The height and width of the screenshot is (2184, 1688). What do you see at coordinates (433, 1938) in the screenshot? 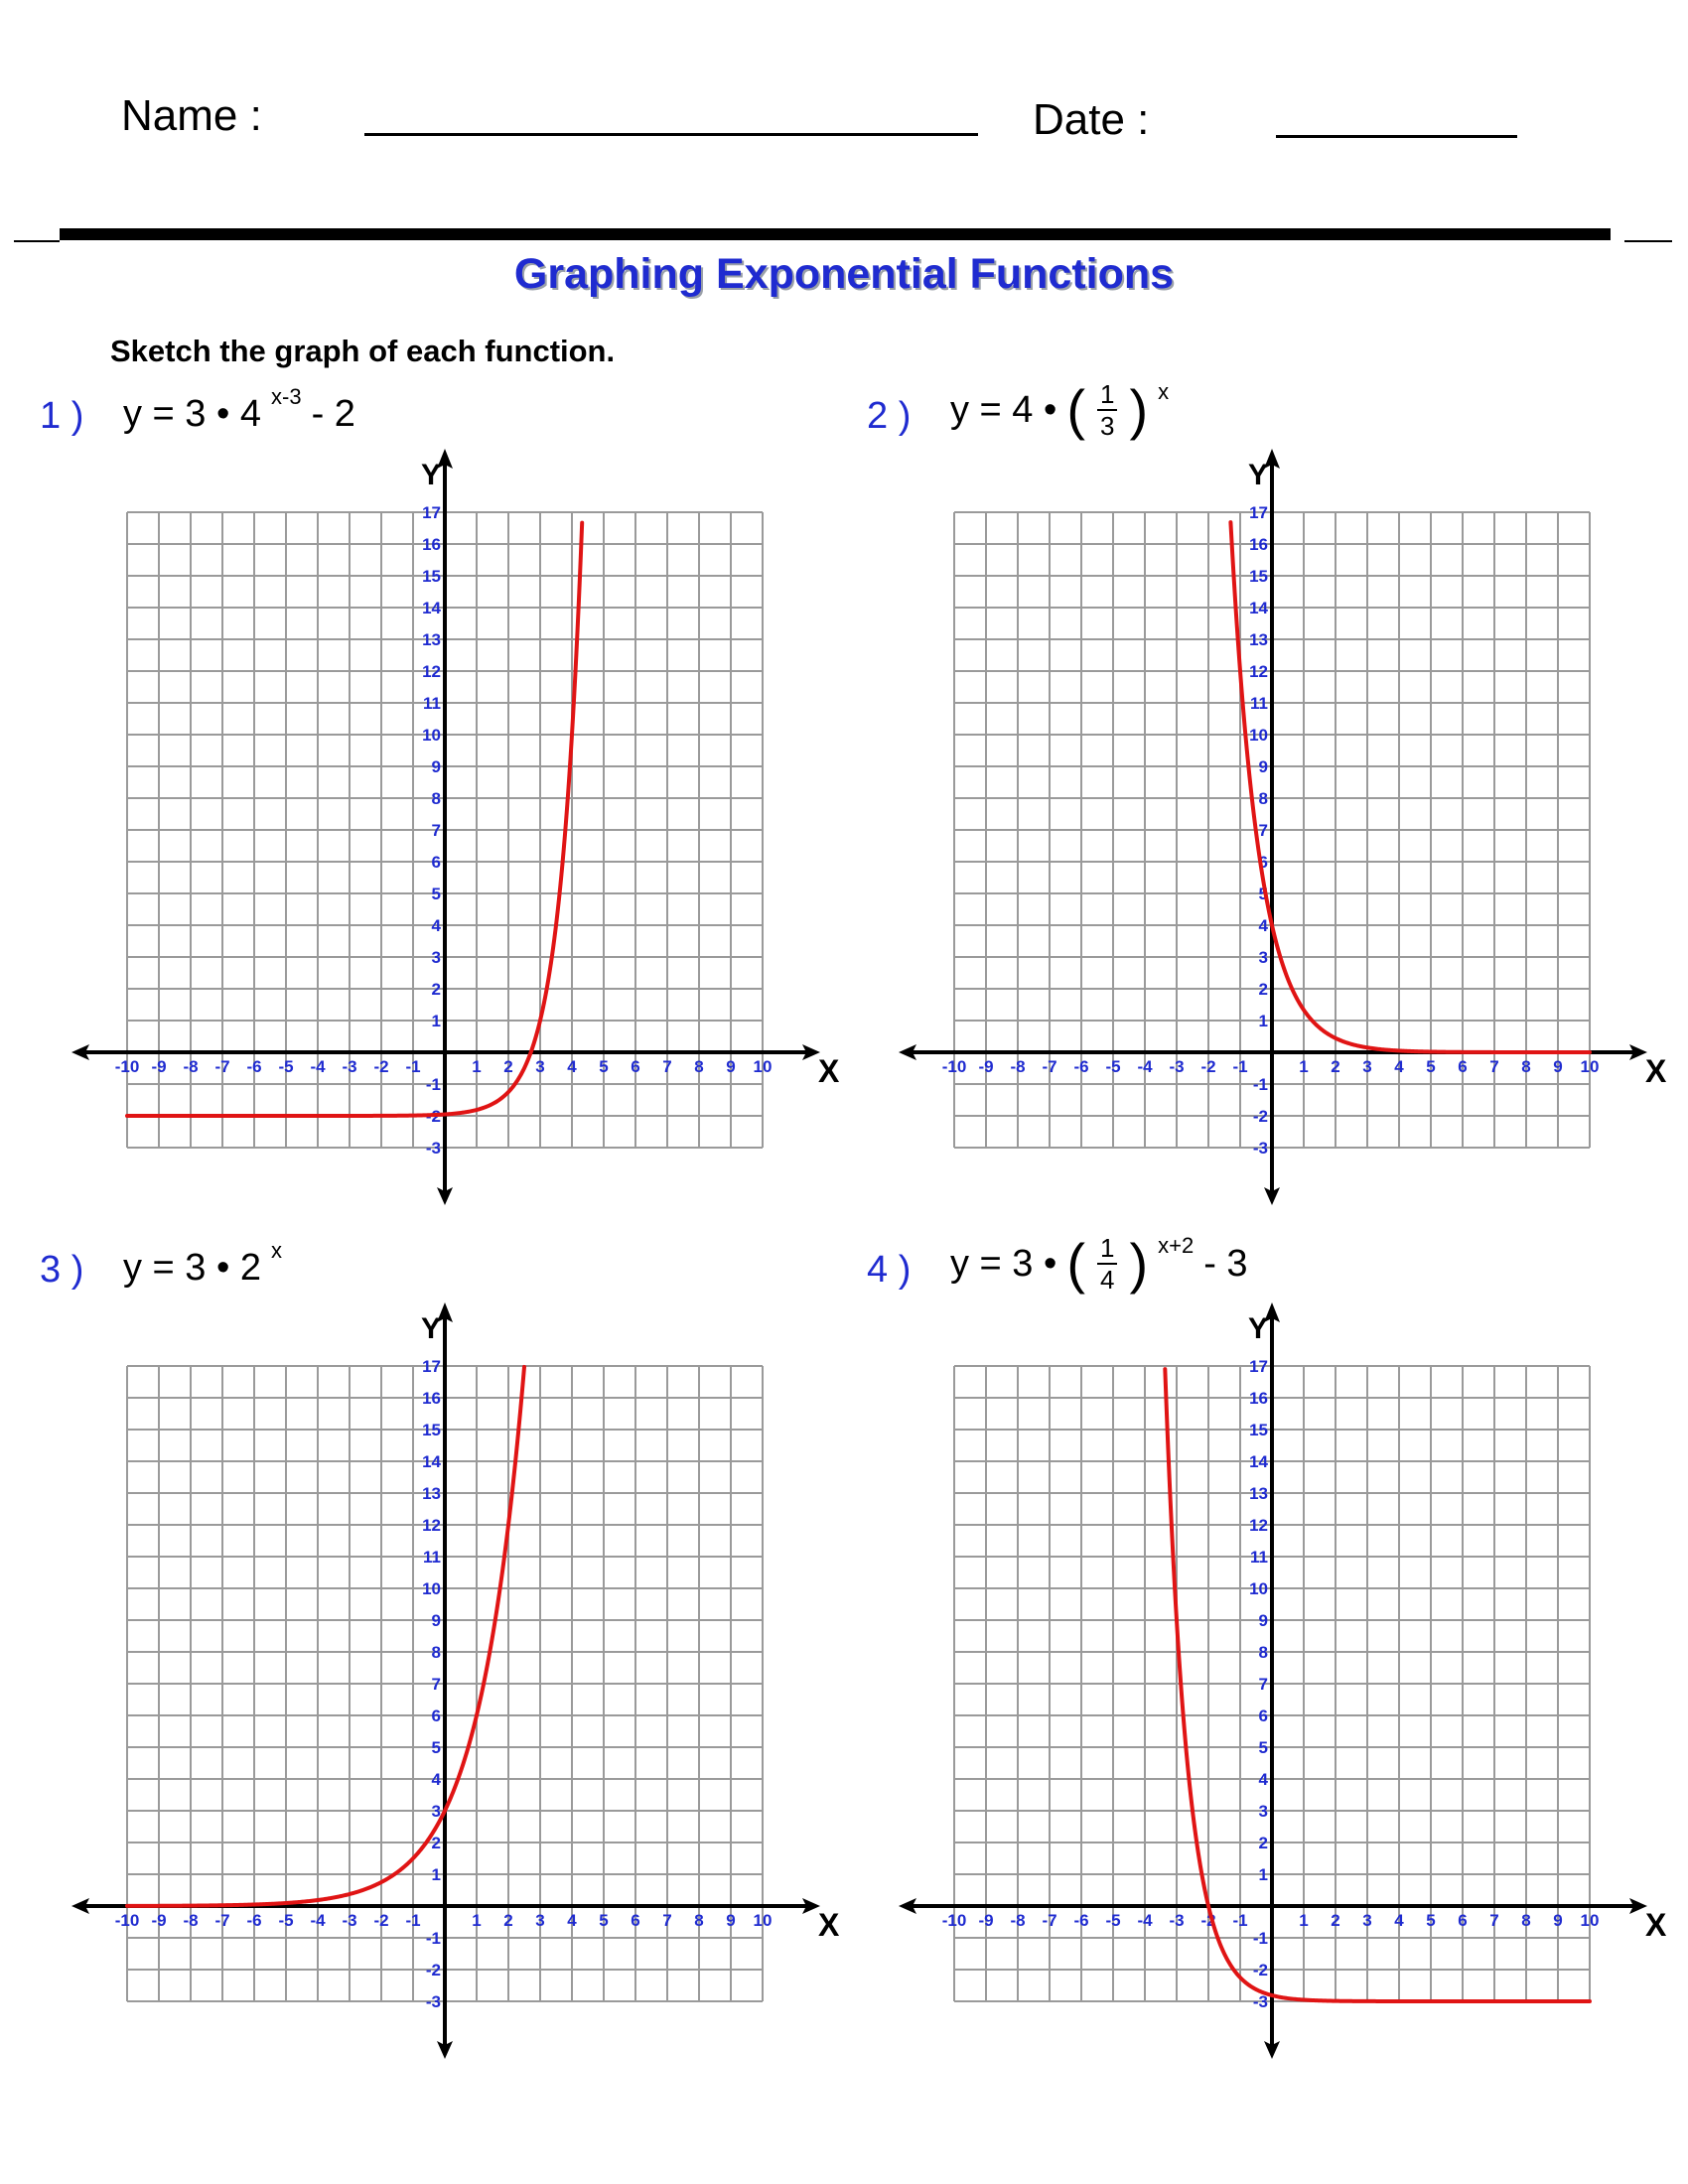
I see `y-tick-label: -1` at bounding box center [433, 1938].